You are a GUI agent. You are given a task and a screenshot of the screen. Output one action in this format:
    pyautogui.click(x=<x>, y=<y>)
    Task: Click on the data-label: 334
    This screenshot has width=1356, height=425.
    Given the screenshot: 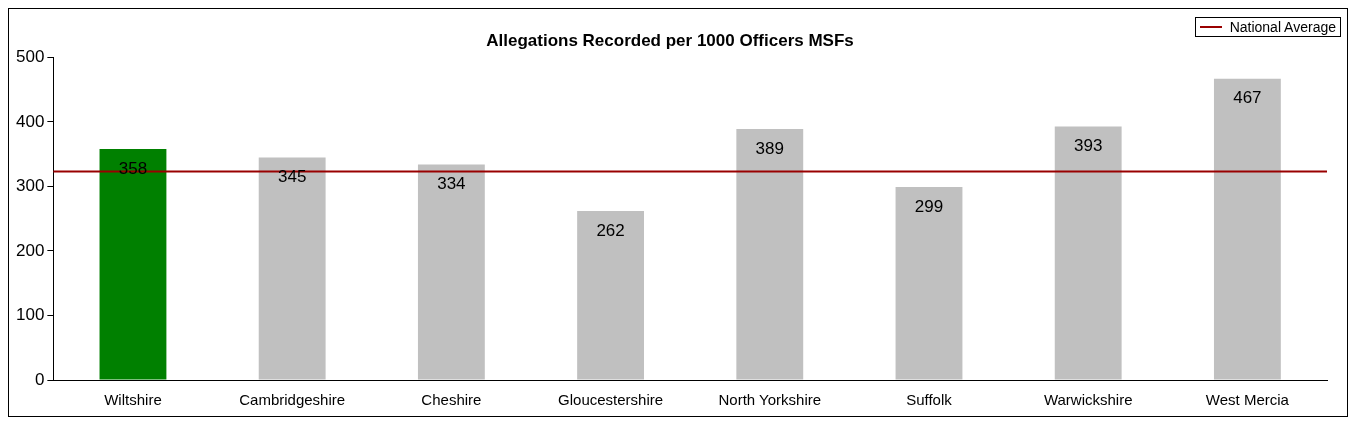 What is the action you would take?
    pyautogui.click(x=451, y=184)
    